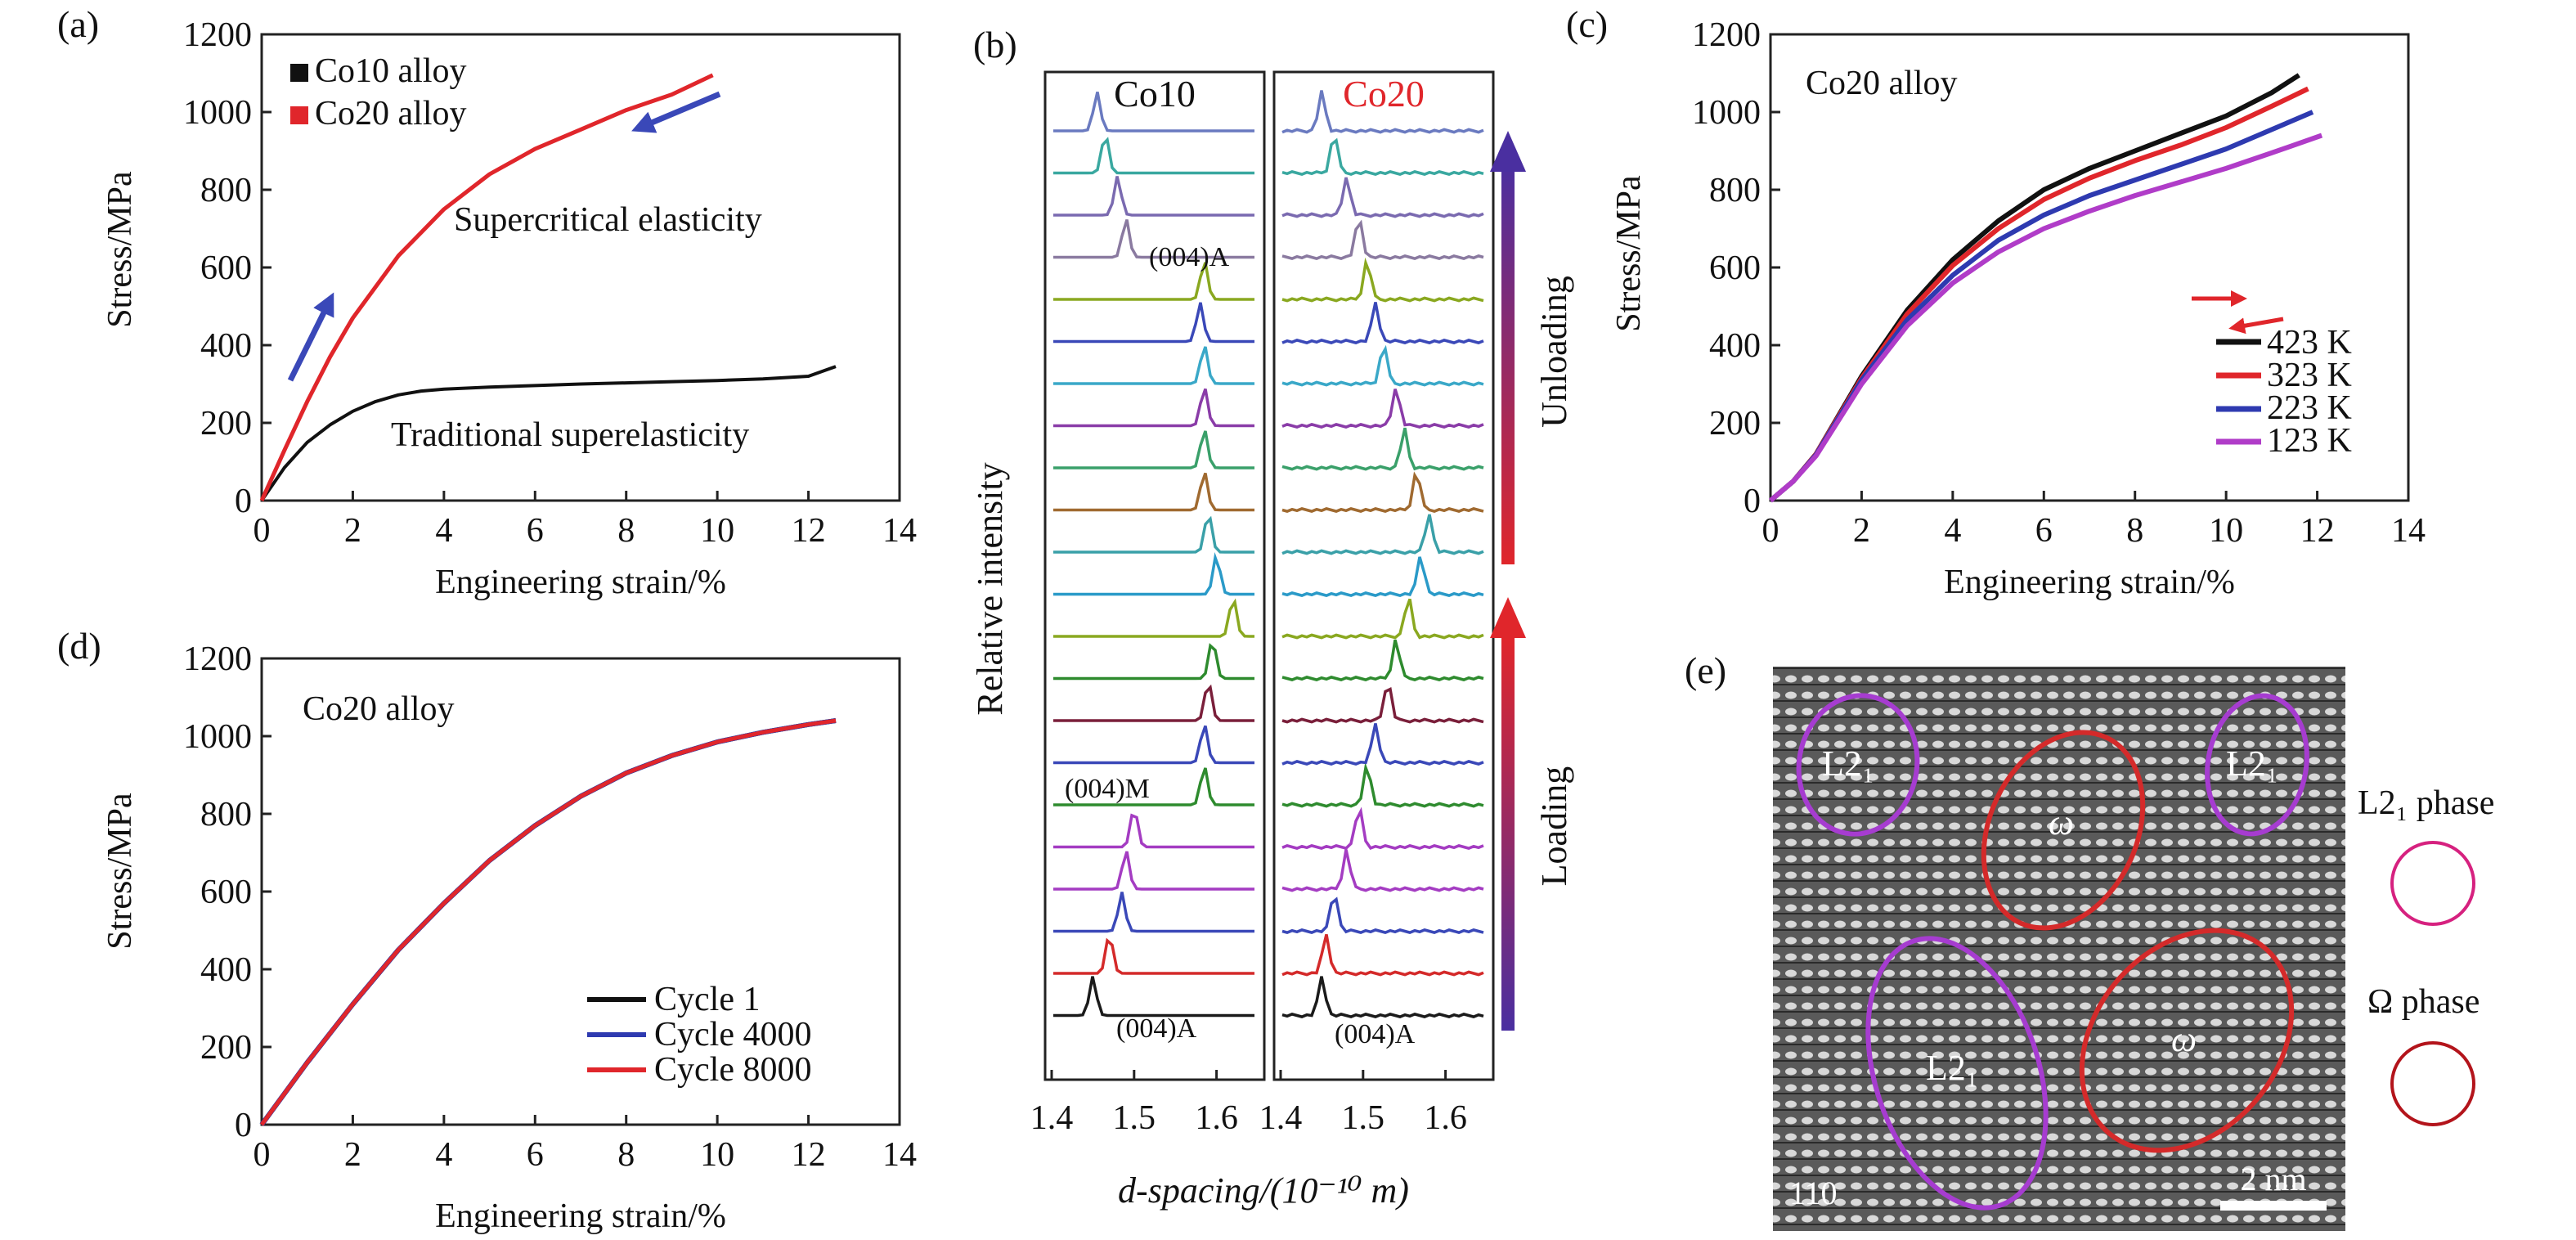 Image resolution: width=2576 pixels, height=1240 pixels. Describe the element at coordinates (226, 346) in the screenshot. I see `plot-a-ytick-label: 400` at that location.